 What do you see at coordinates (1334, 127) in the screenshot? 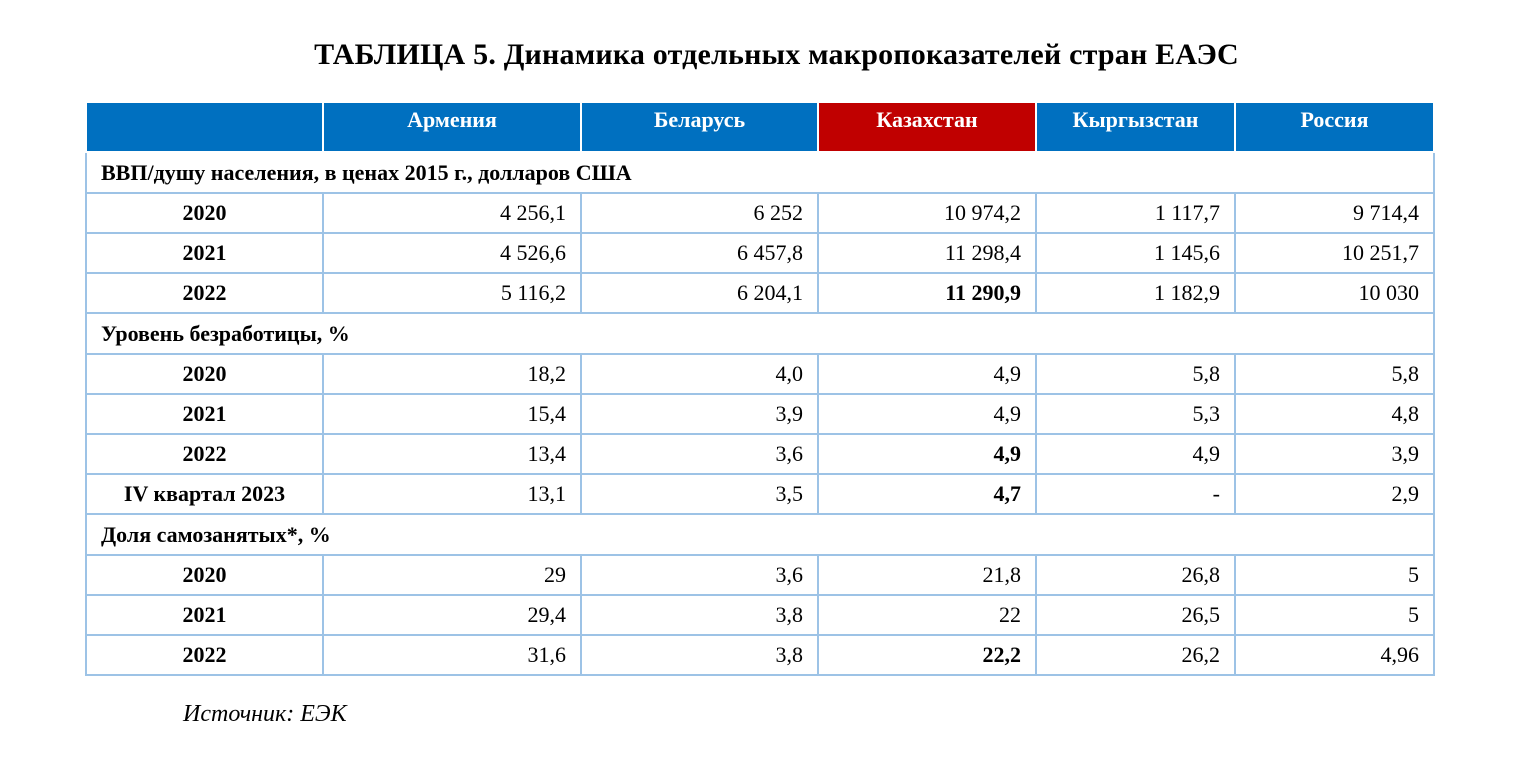
I see `header-russia: Россия` at bounding box center [1334, 127].